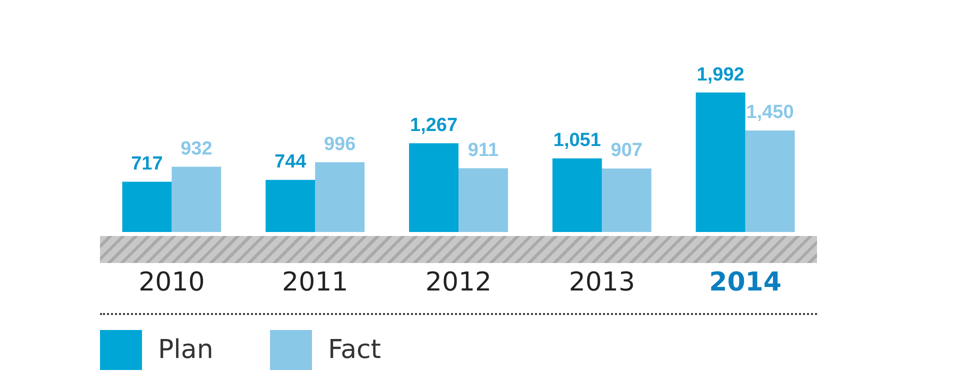  Describe the element at coordinates (770, 113) in the screenshot. I see `data-label: 1,450` at that location.